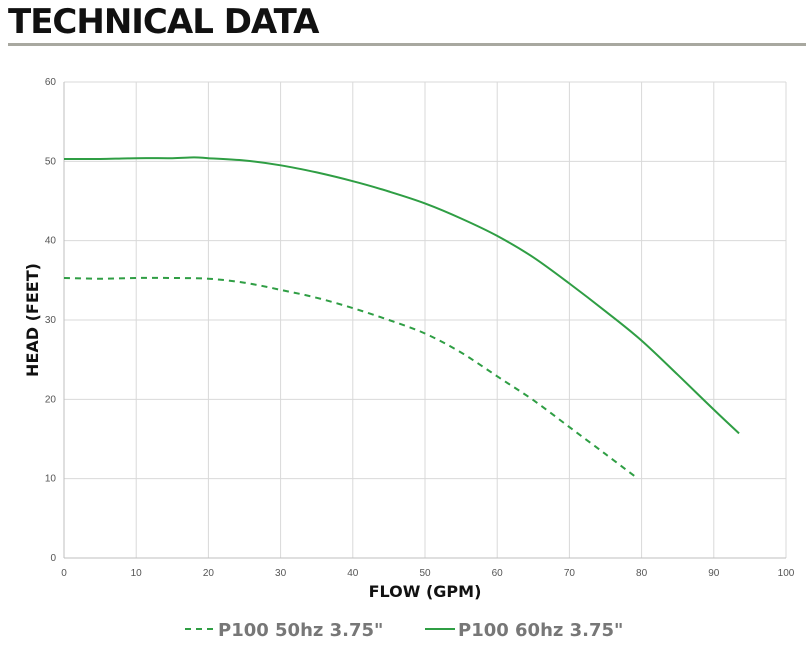  What do you see at coordinates (51, 82) in the screenshot?
I see `y-tick-label: 60` at bounding box center [51, 82].